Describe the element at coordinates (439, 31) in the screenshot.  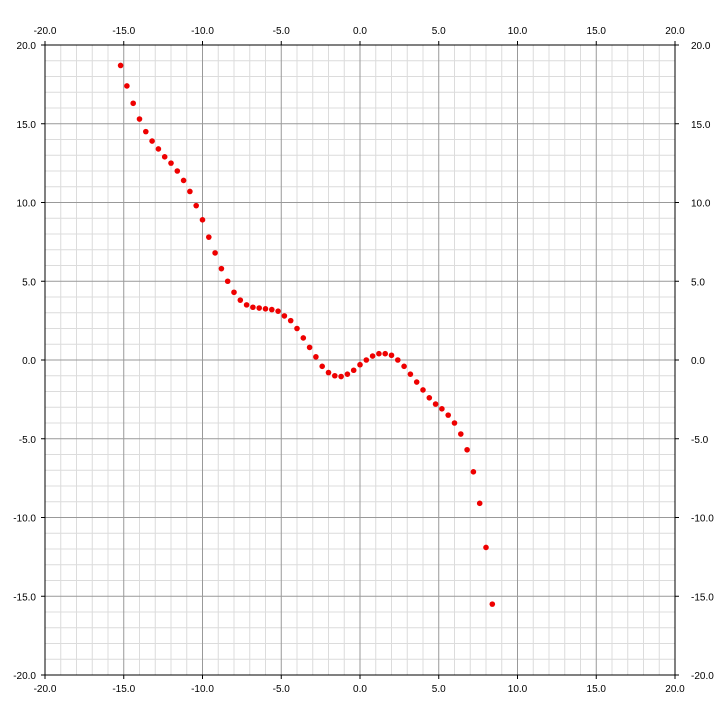
I see `x-tick-label-top: 5.0` at that location.